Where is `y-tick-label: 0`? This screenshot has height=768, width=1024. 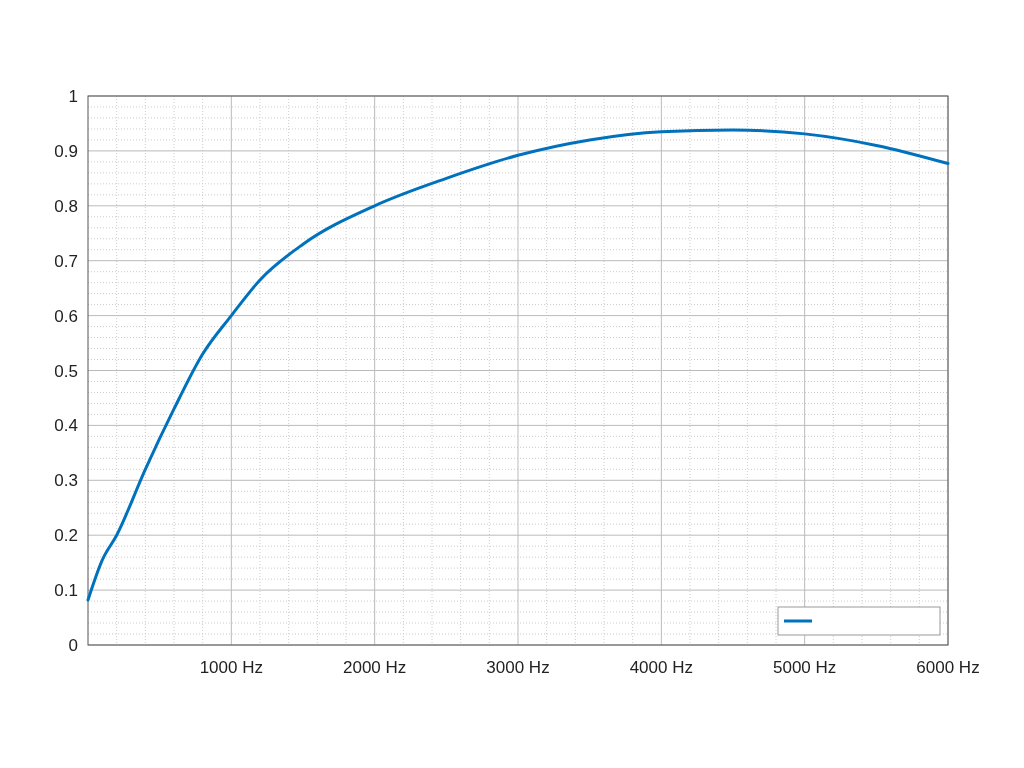 y-tick-label: 0 is located at coordinates (73, 645).